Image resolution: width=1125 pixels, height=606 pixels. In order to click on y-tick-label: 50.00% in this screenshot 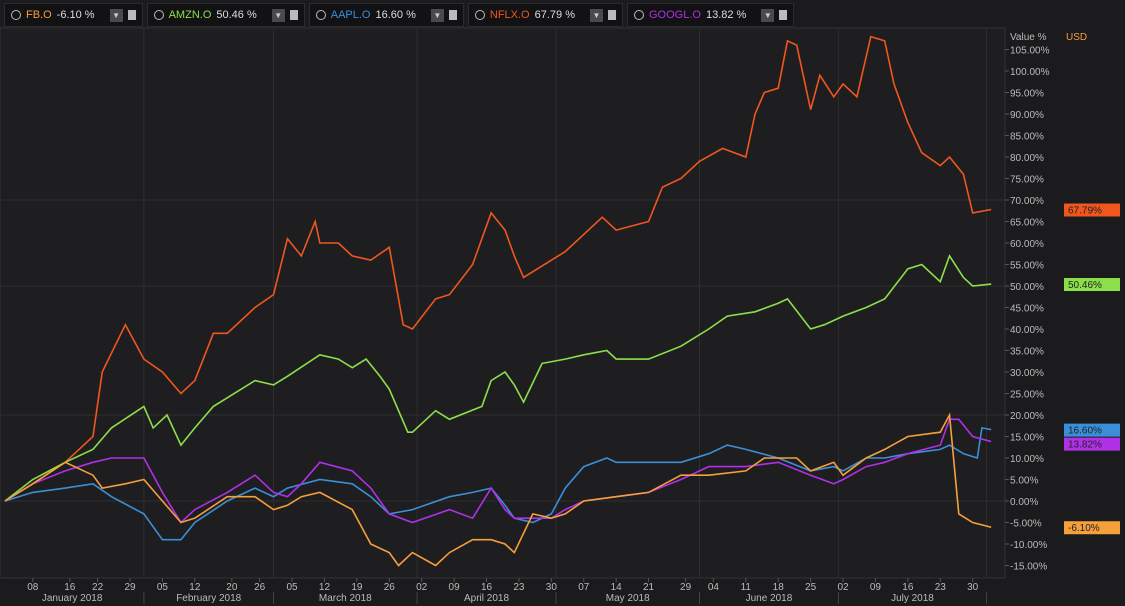, I will do `click(1027, 287)`.